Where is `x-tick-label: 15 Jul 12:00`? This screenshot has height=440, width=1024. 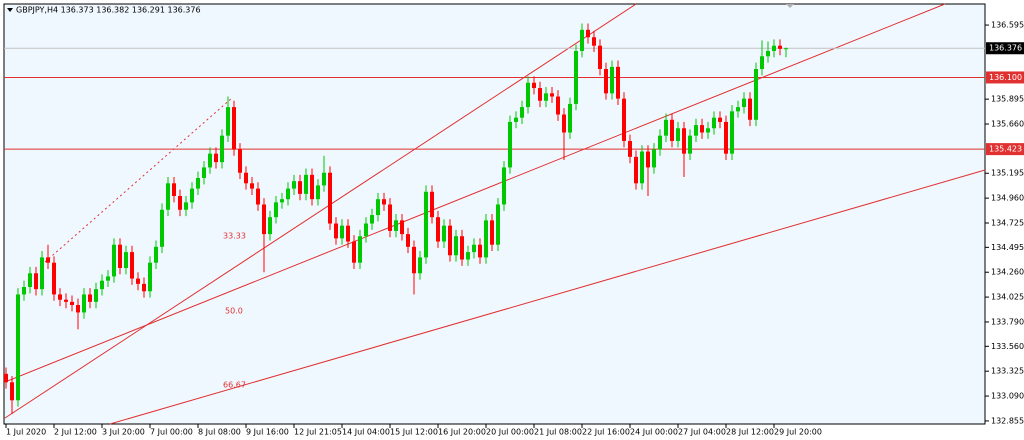
x-tick-label: 15 Jul 12:00 is located at coordinates (414, 432).